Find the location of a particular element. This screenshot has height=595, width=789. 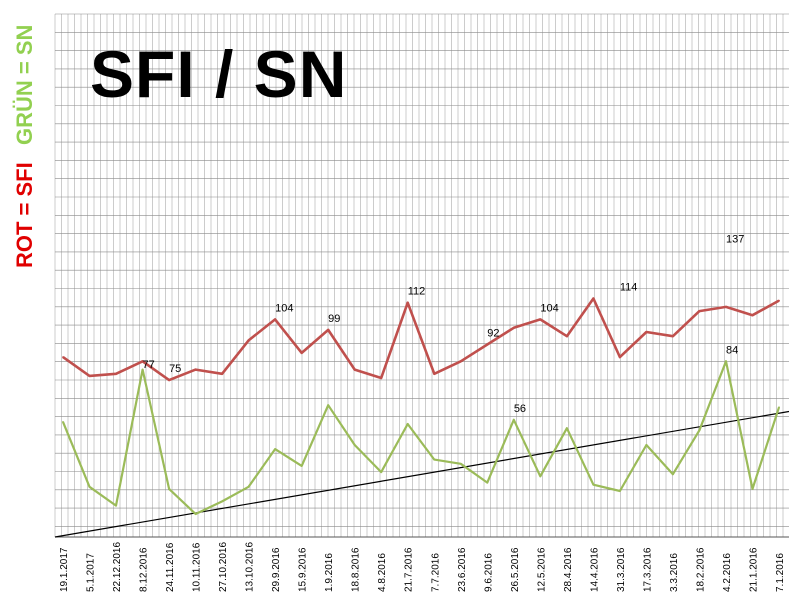

x-tick-label: 15.9.2016 is located at coordinates (303, 569).